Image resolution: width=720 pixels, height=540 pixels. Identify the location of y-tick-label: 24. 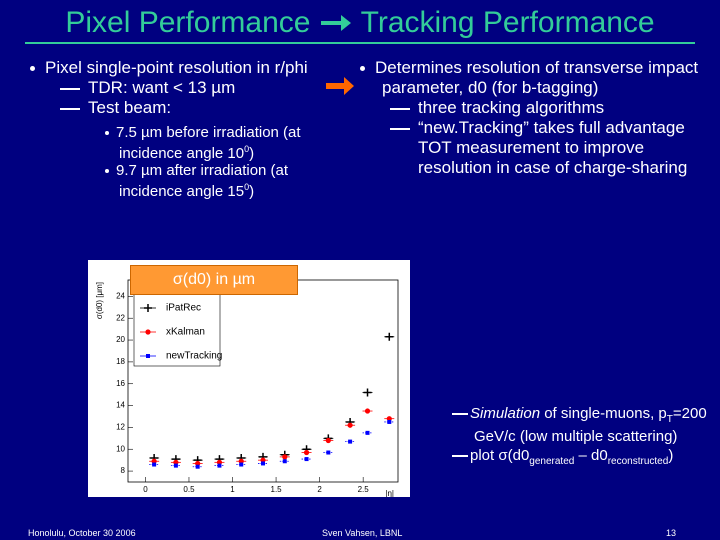
(120, 295).